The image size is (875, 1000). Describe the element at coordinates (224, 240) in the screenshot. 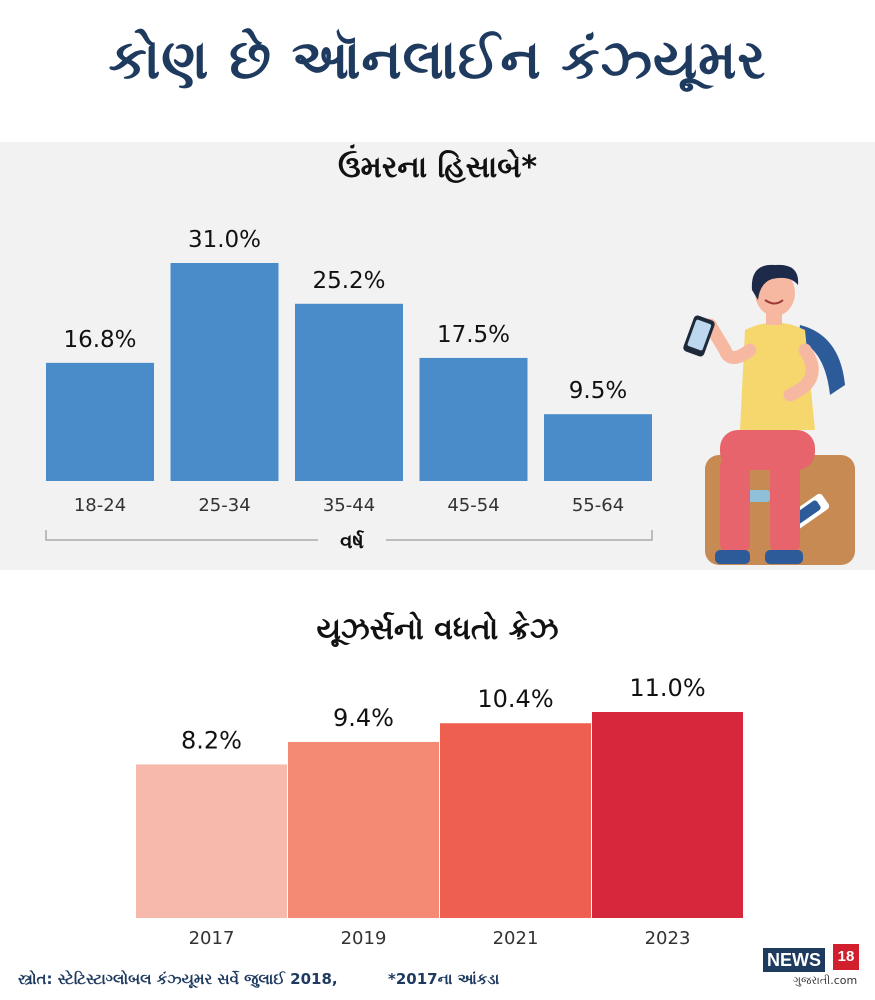

I see `age-bar-value-label: 31.0%` at that location.